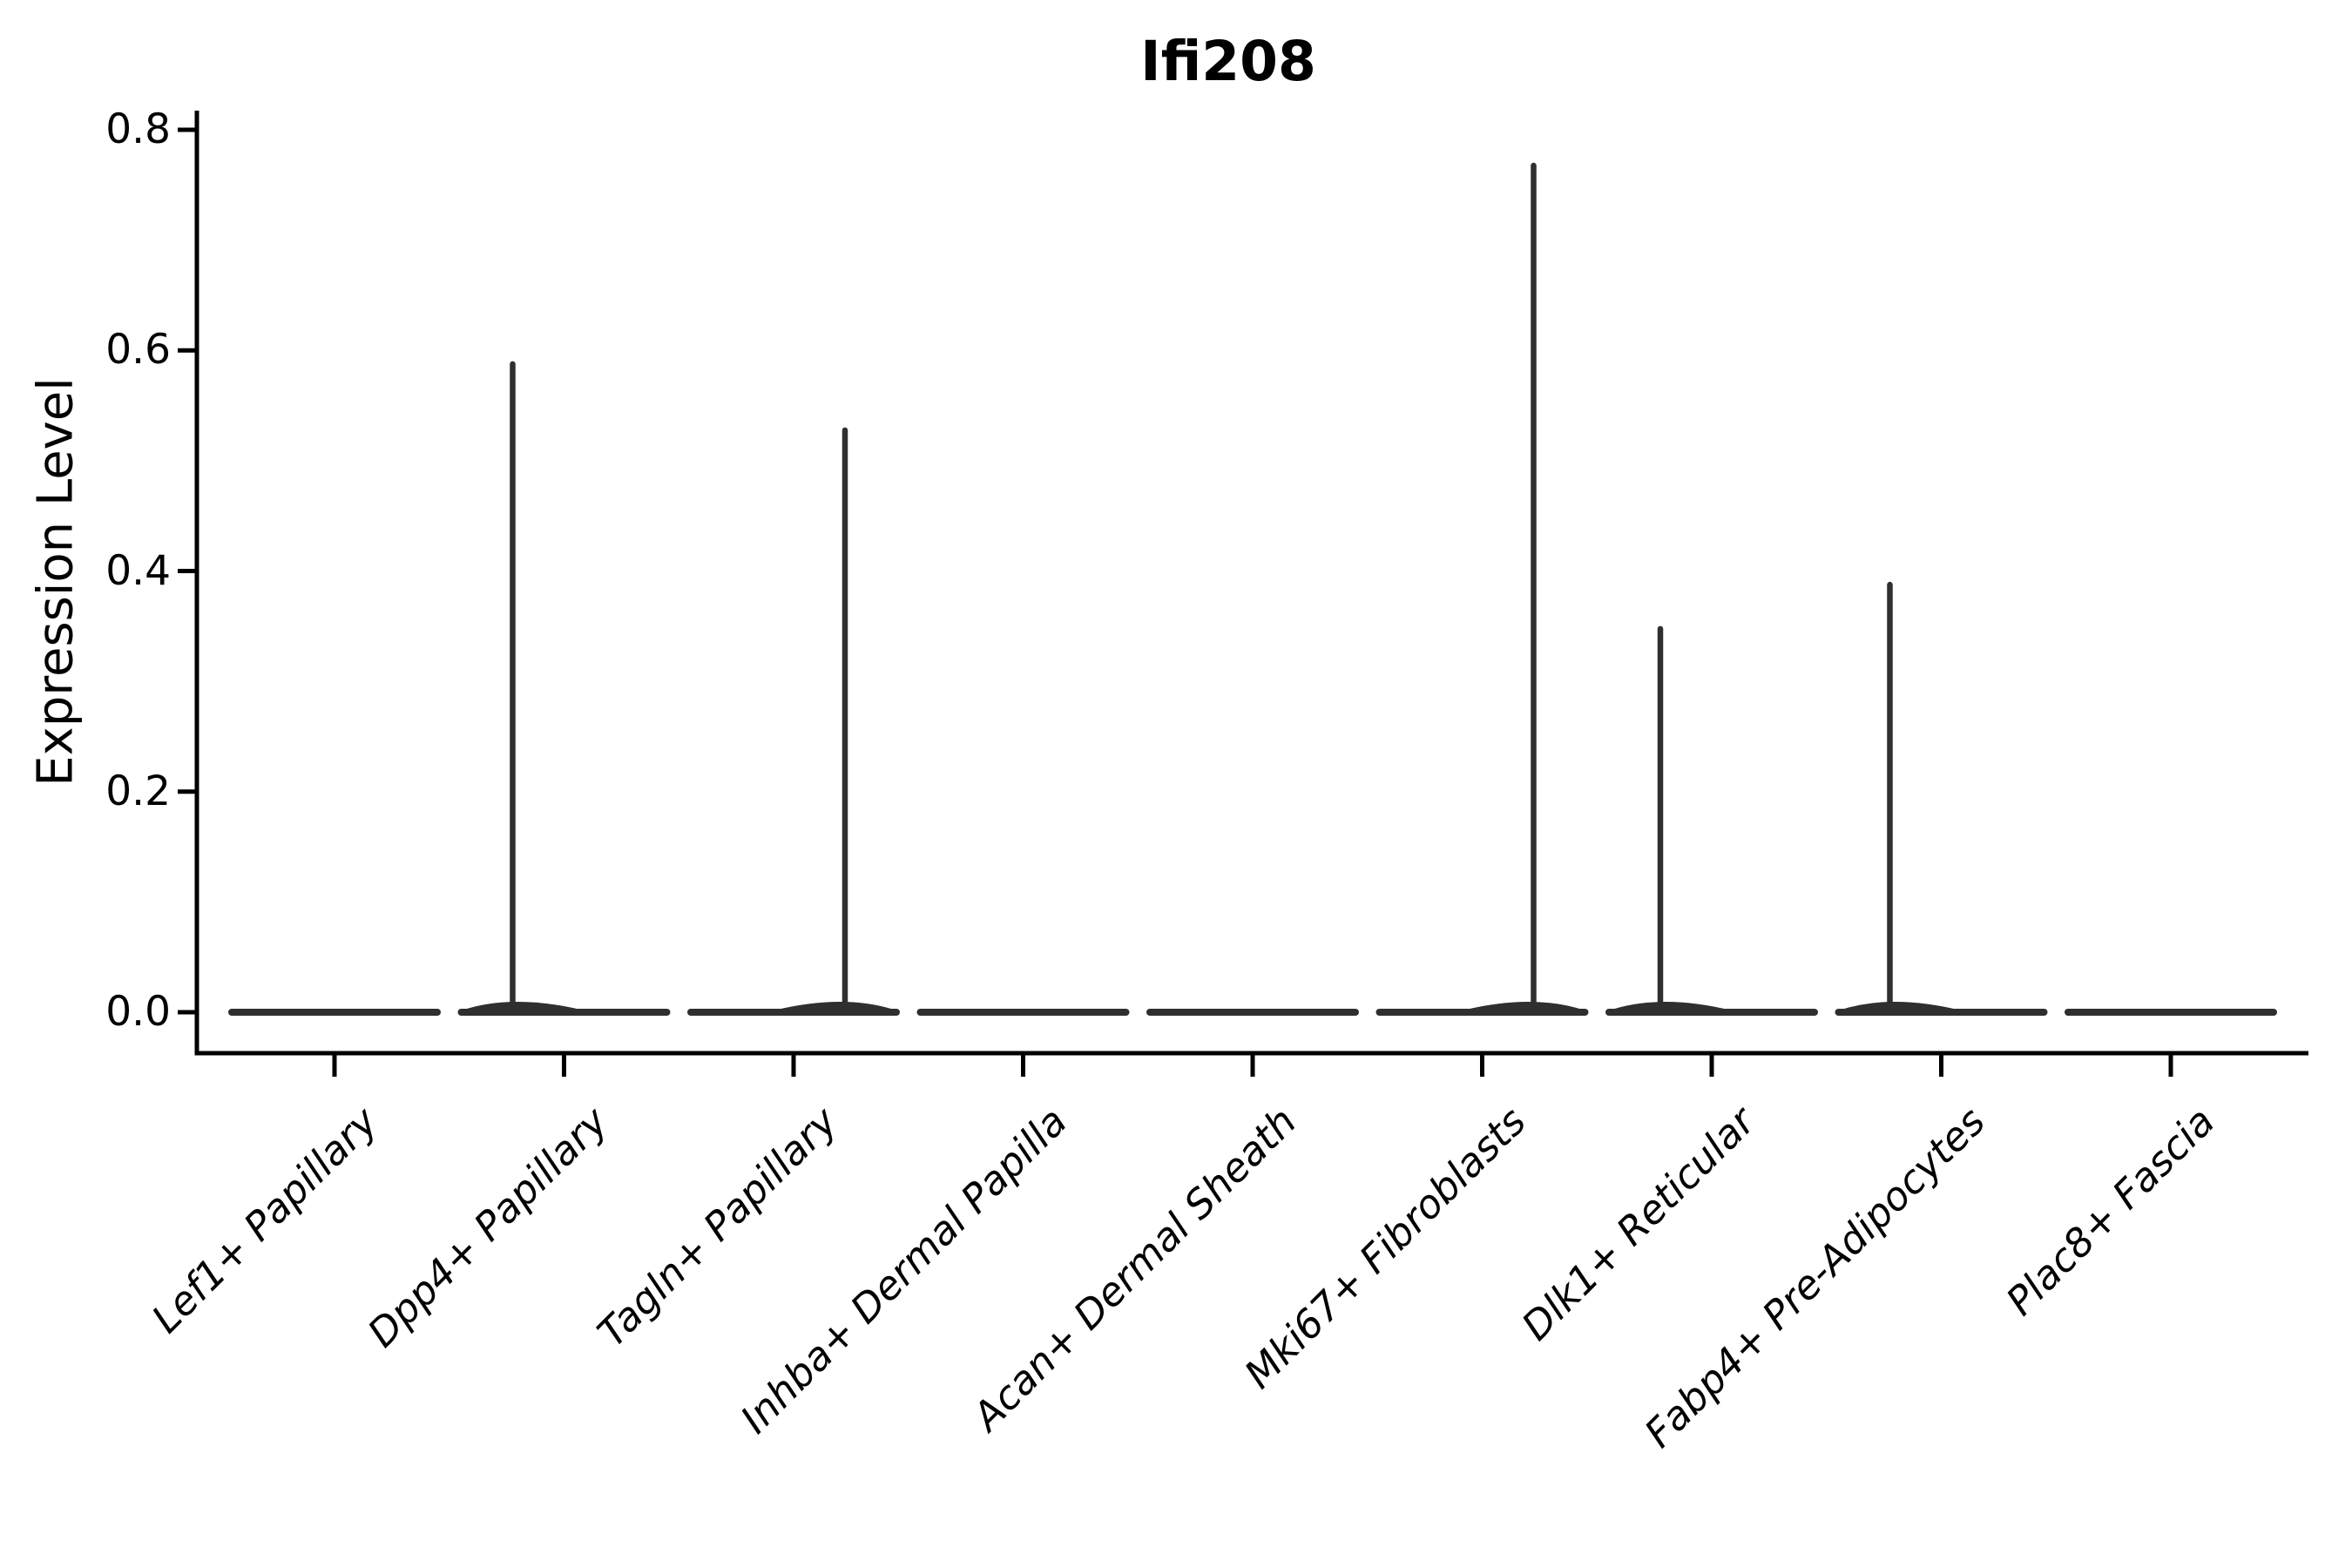 The image size is (2352, 1568). Describe the element at coordinates (138, 570) in the screenshot. I see `y-tick-label: 0.4` at that location.